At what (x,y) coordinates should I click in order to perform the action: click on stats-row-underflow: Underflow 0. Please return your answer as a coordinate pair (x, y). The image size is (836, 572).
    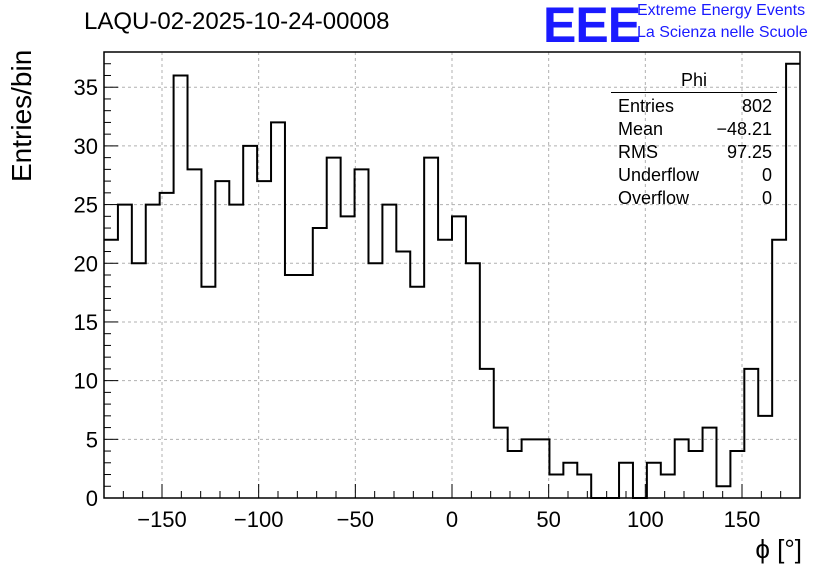
    Looking at the image, I should click on (694, 175).